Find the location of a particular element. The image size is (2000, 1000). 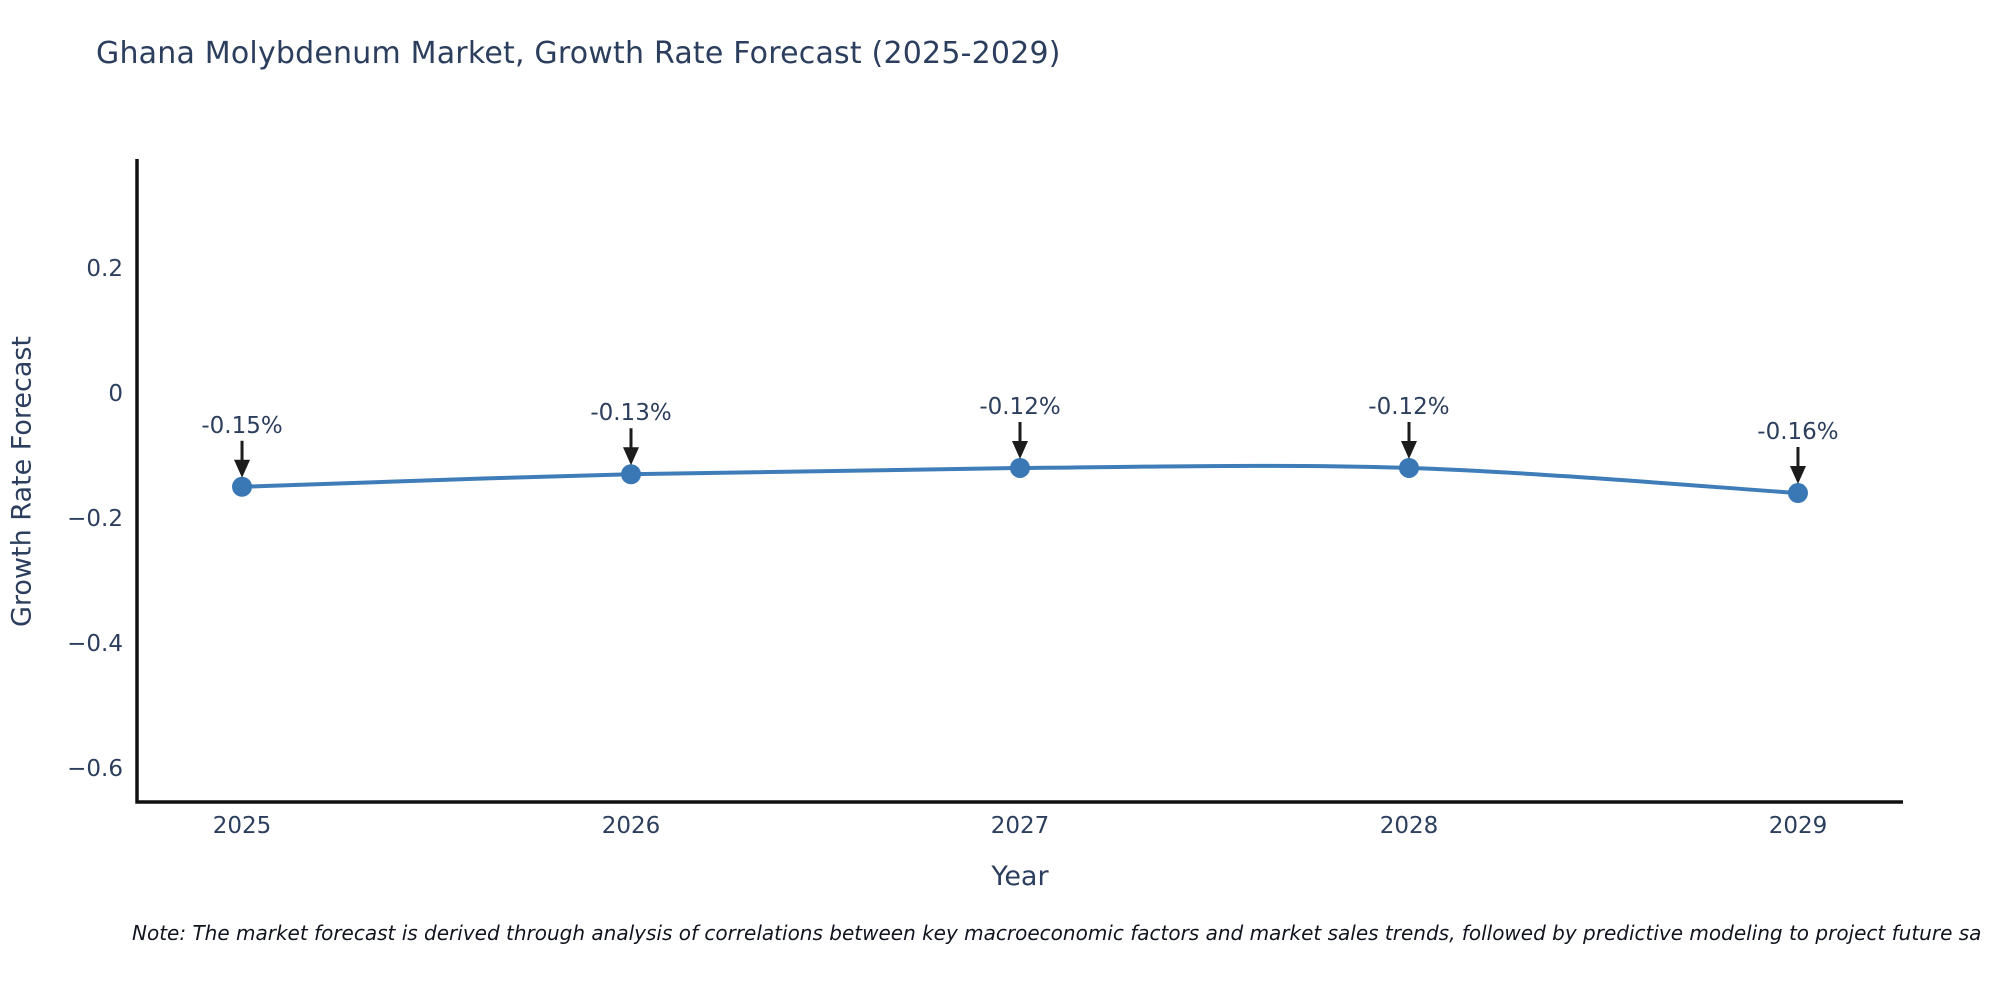

y-axis-ticks: 0.2 0 −0.2 −0.4 −0.6 is located at coordinates (95, 519).